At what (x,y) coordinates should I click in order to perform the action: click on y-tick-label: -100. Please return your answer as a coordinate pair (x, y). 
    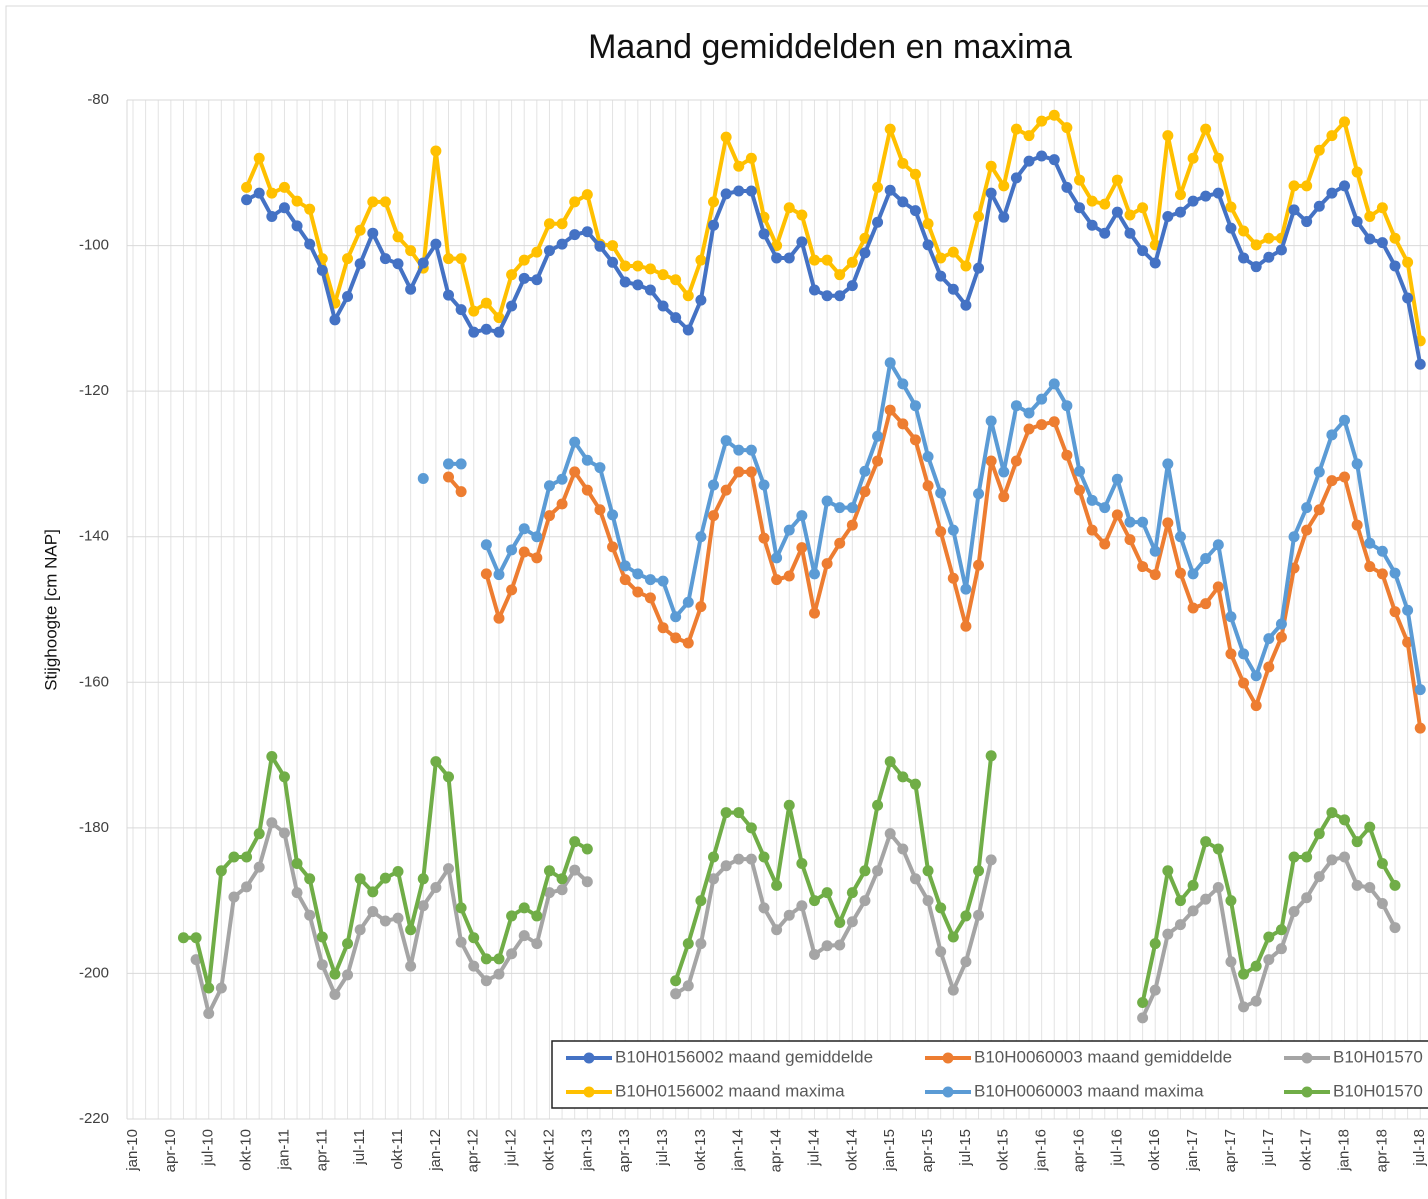
    Looking at the image, I should click on (94, 245).